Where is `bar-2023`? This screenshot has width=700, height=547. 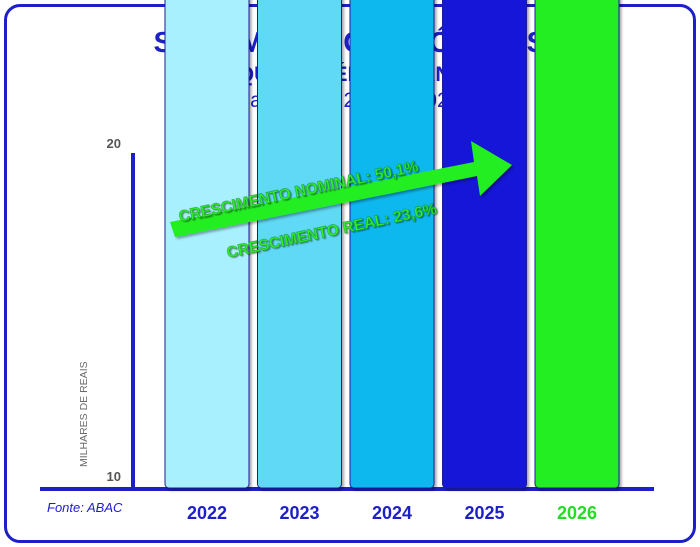 bar-2023 is located at coordinates (299, 244).